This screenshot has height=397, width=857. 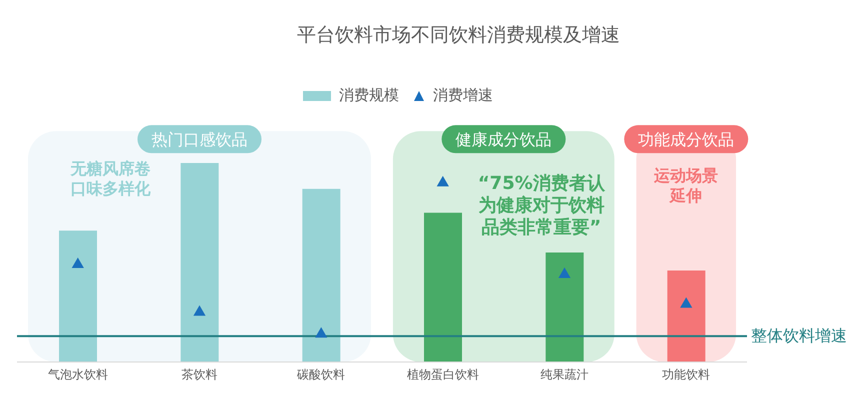 What do you see at coordinates (442, 375) in the screenshot?
I see `x-tick-label: 植物蛋白饮料` at bounding box center [442, 375].